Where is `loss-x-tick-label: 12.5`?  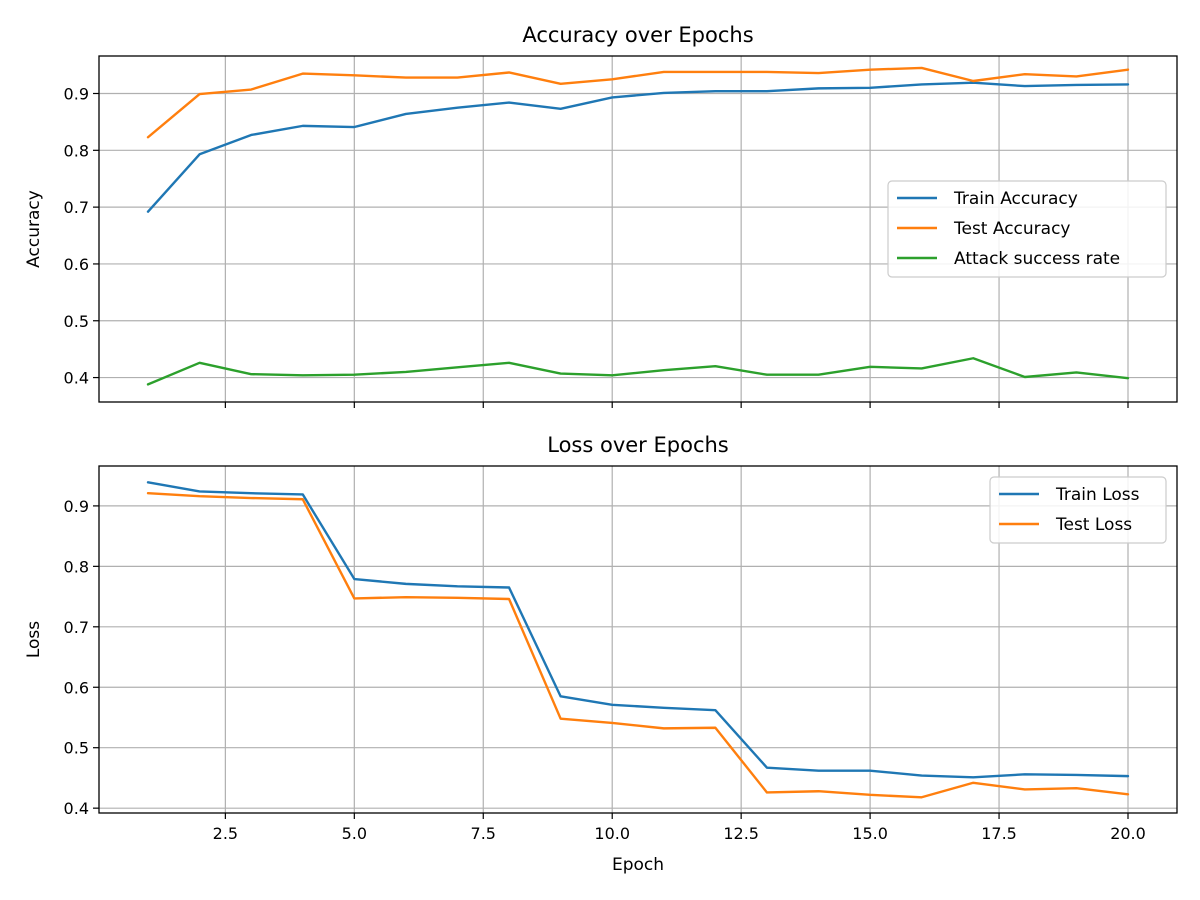 loss-x-tick-label: 12.5 is located at coordinates (741, 833).